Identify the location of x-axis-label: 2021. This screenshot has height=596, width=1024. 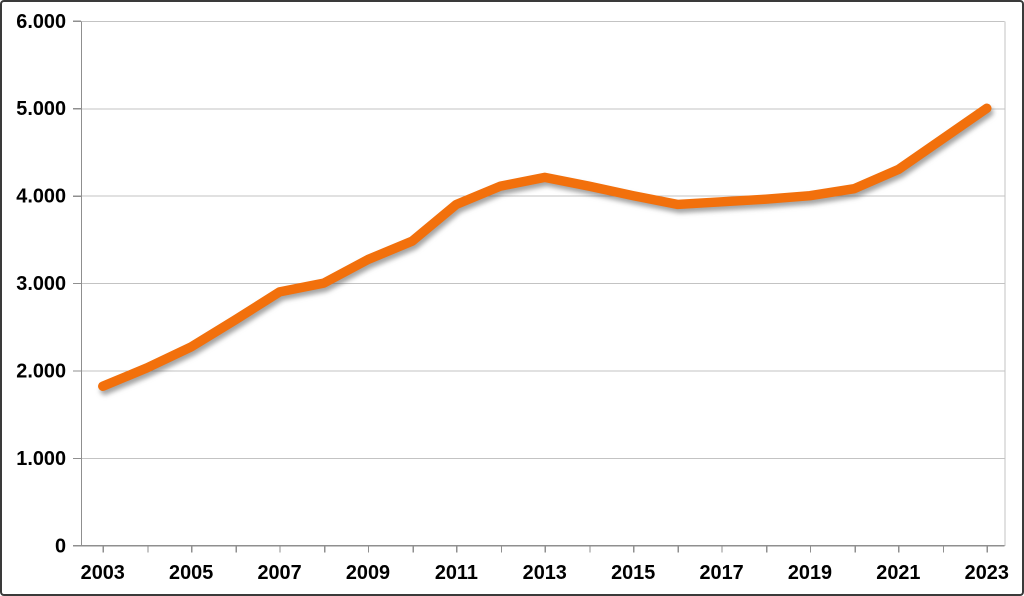
(898, 573).